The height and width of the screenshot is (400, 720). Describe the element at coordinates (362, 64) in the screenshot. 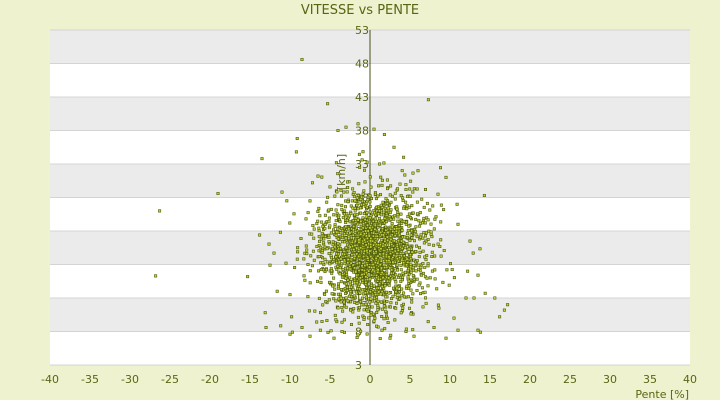

I see `y-tick-label: 48` at that location.